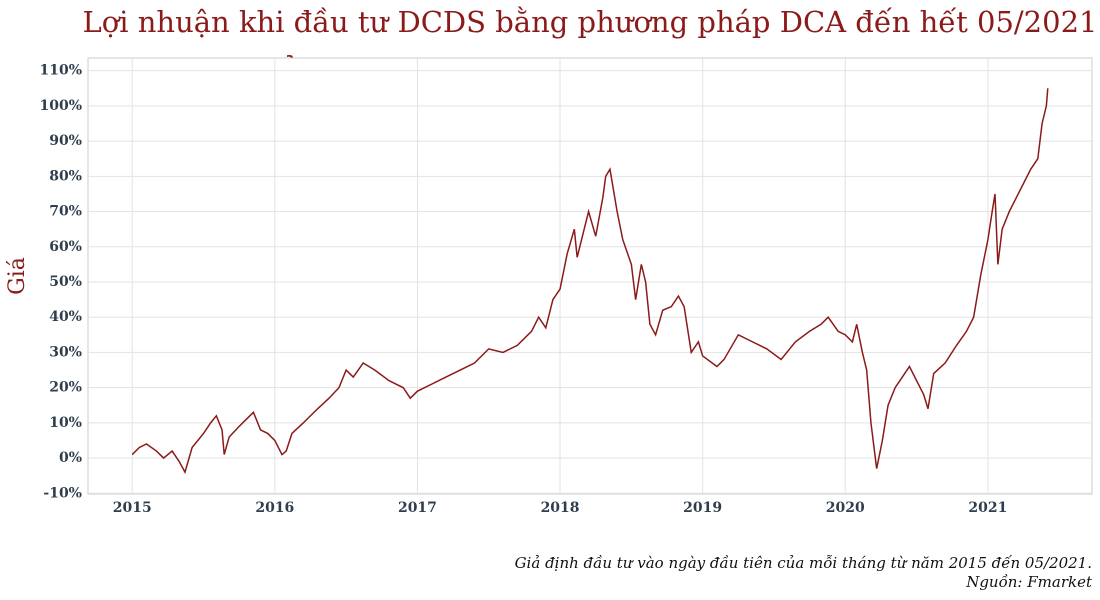 The width and height of the screenshot is (1100, 600). What do you see at coordinates (845, 508) in the screenshot?
I see `x-tick-label: 2020` at bounding box center [845, 508].